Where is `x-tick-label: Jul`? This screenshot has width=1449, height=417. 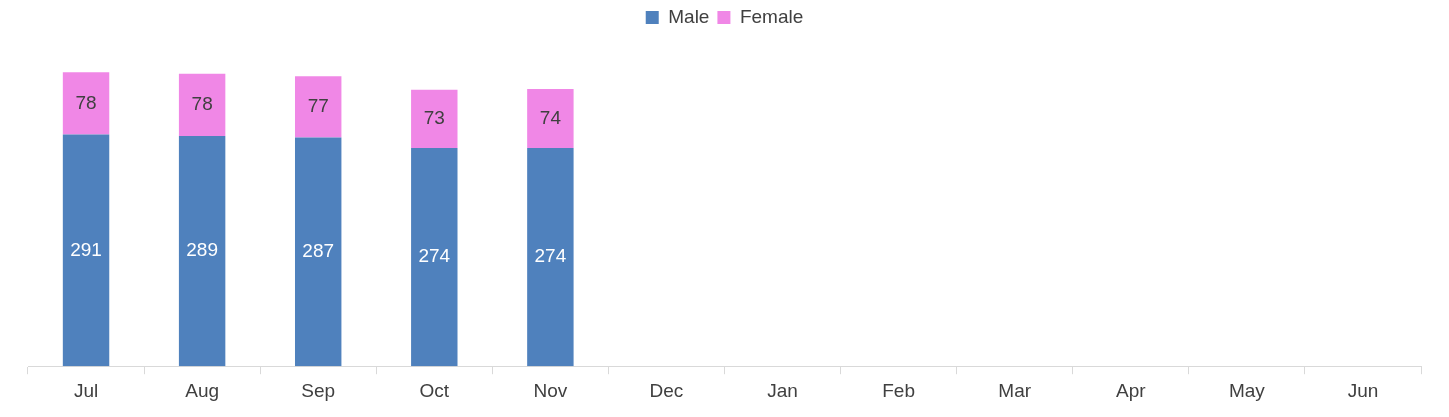
x-tick-label: Jul is located at coordinates (86, 390).